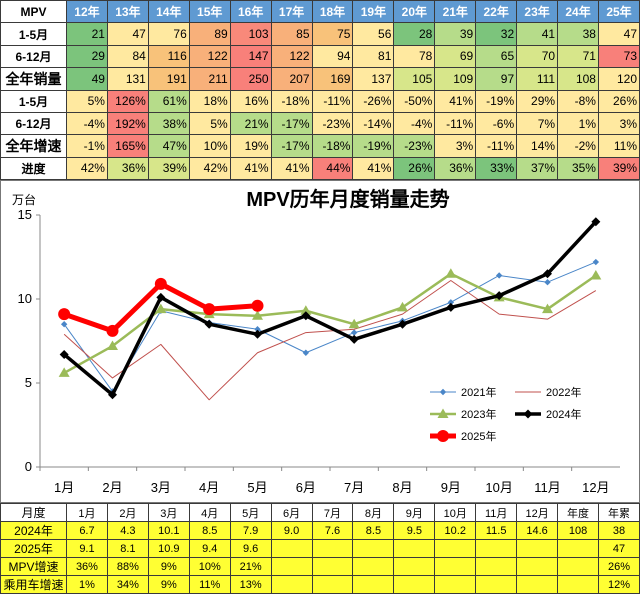 This screenshot has width=640, height=594. I want to click on table-row: 6-12月 29 84 116 122 147 122 94 81 78 69 65 70 71 73, so click(320, 56).